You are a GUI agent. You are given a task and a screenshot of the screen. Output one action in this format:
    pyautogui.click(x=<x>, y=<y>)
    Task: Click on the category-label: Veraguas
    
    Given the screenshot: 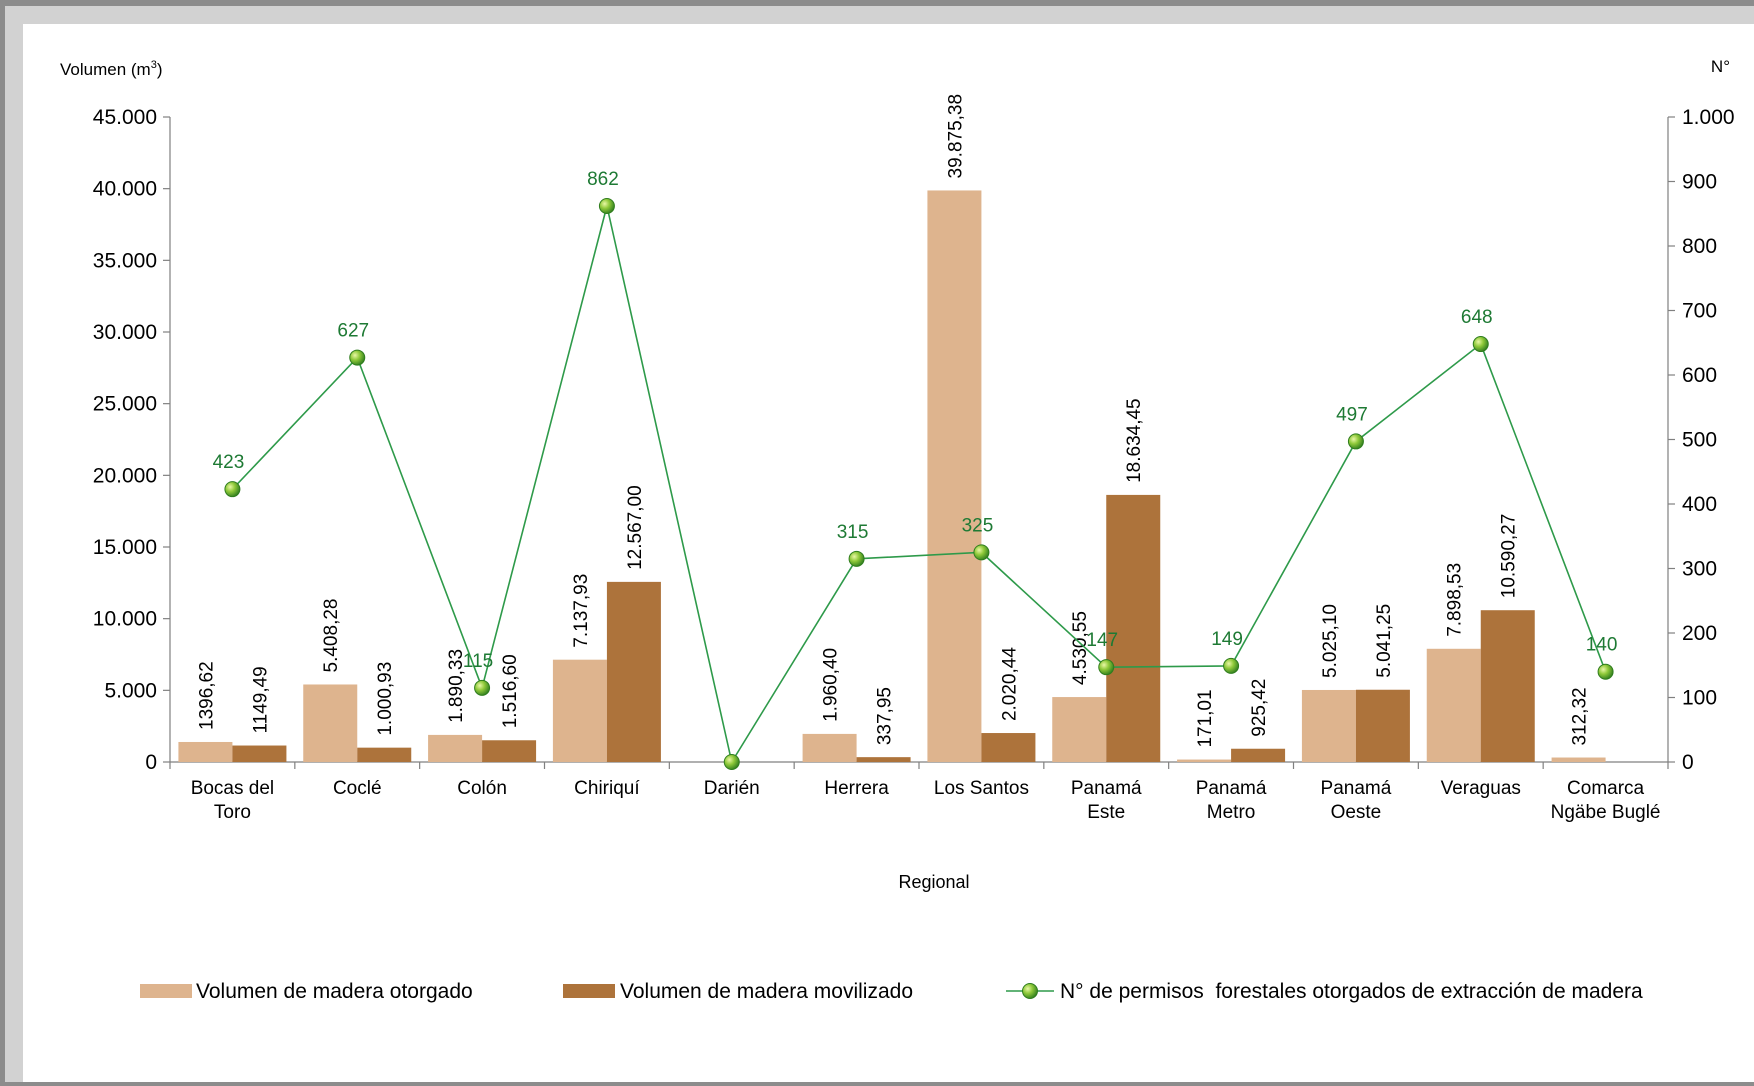 What is the action you would take?
    pyautogui.click(x=1481, y=788)
    